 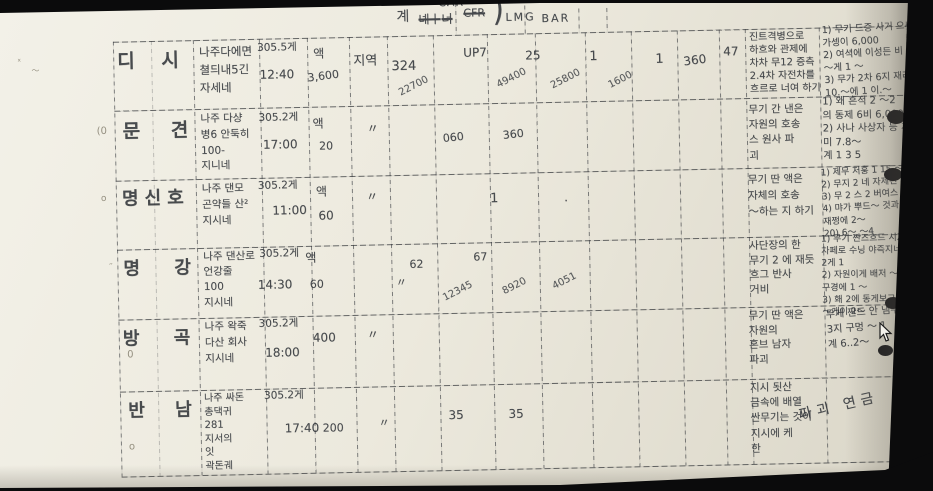 What do you see at coordinates (731, 51) in the screenshot?
I see `row-num: 47` at bounding box center [731, 51].